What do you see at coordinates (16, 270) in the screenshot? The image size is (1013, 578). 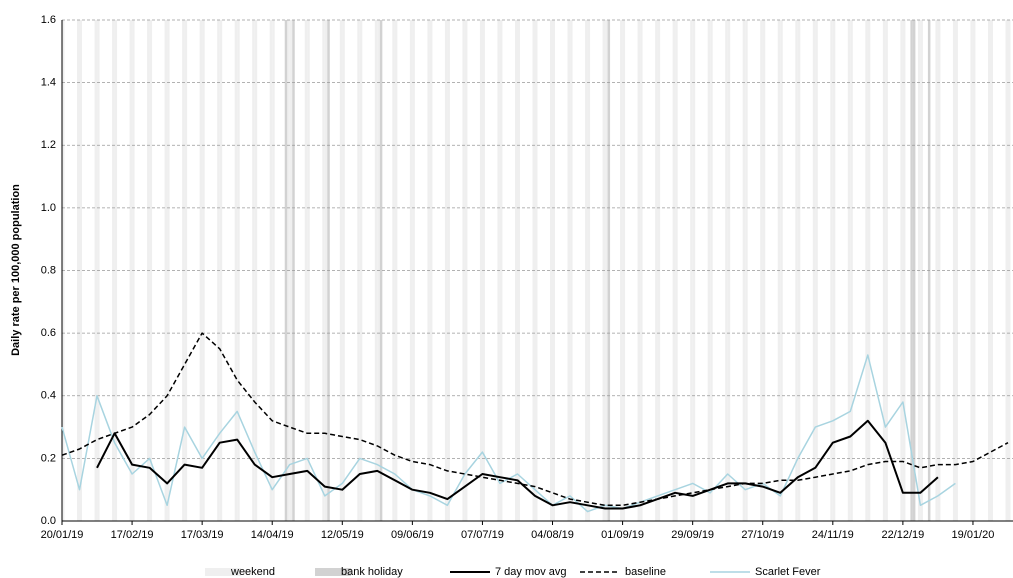 I see `y-axis-label: Daily rate per 100,000 population` at bounding box center [16, 270].